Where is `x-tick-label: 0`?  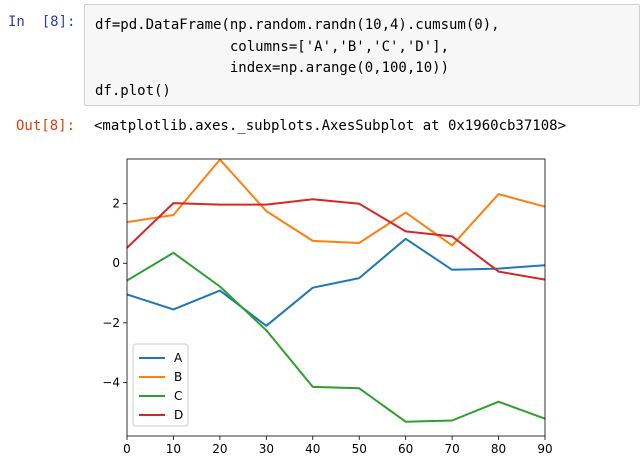
x-tick-label: 0 is located at coordinates (127, 449).